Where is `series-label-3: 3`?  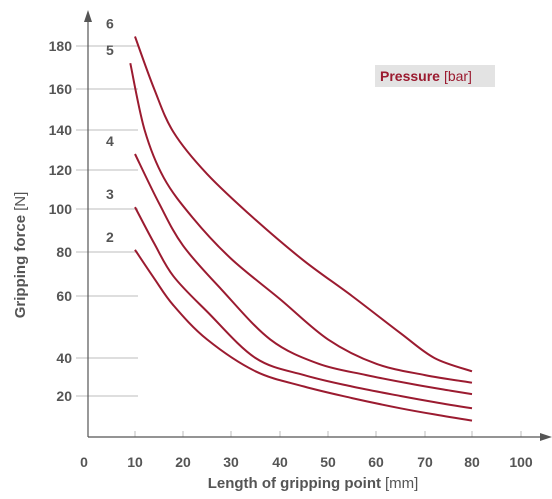
series-label-3: 3 is located at coordinates (110, 194).